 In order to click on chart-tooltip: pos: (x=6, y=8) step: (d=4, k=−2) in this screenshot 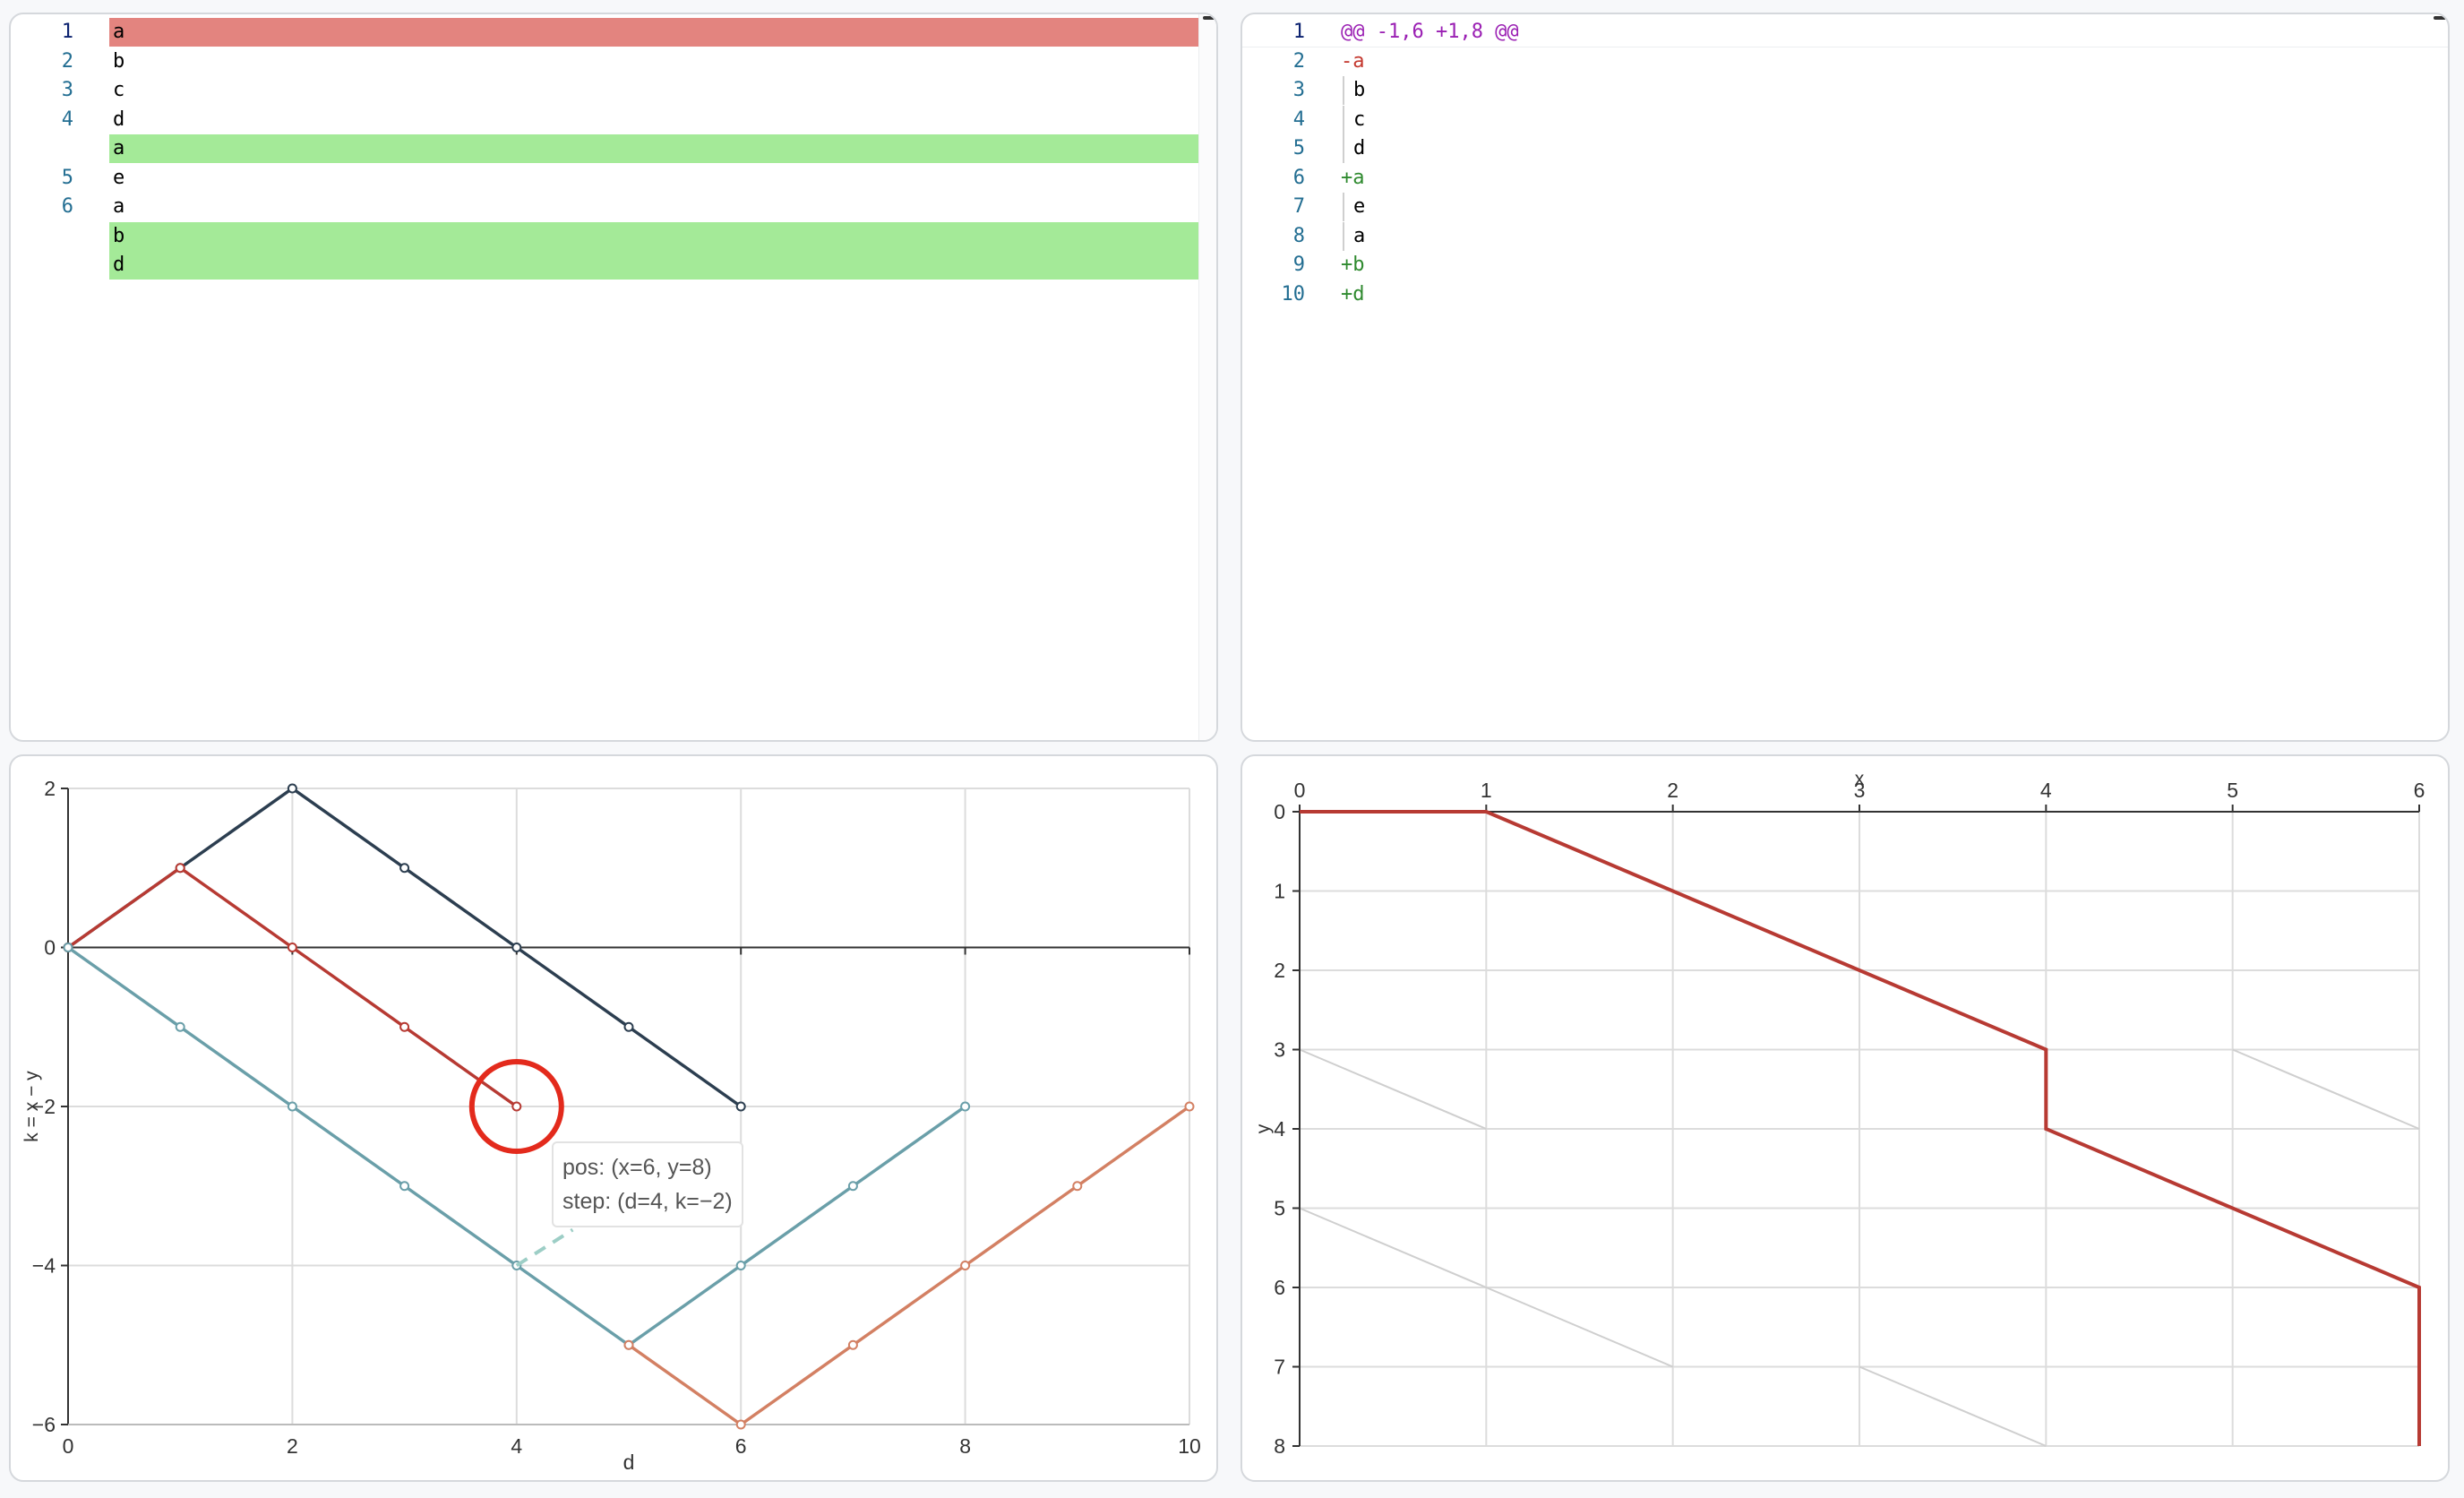, I will do `click(647, 1184)`.